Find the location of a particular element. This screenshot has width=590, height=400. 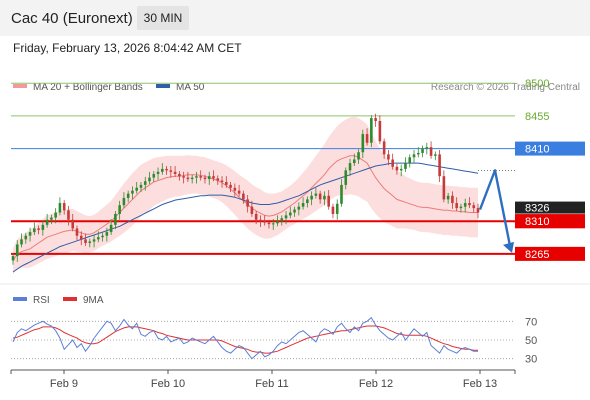

timeframe-button: 30 MIN is located at coordinates (163, 18).